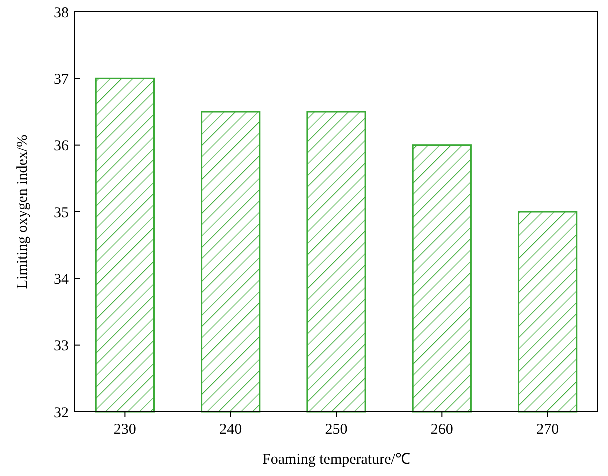 The width and height of the screenshot is (608, 476). I want to click on x-tick-label: 260, so click(442, 430).